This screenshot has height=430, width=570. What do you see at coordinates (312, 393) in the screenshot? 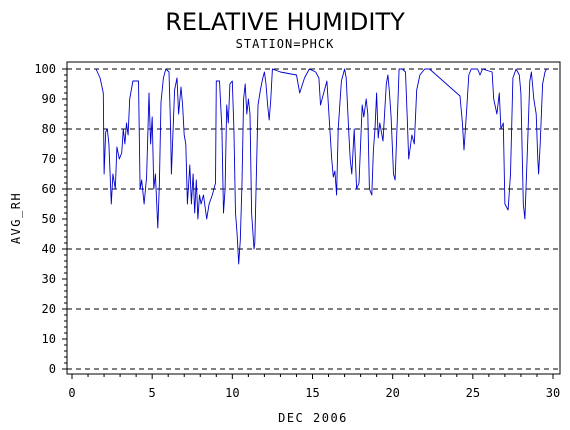
I see `x-tick-label-15: 15` at bounding box center [312, 393].